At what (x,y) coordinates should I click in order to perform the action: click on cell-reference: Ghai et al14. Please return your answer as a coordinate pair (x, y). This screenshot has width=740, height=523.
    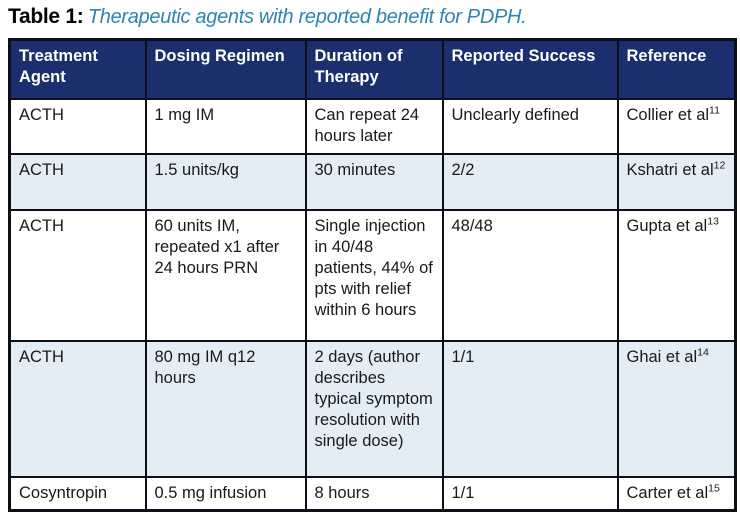
    Looking at the image, I should click on (676, 409).